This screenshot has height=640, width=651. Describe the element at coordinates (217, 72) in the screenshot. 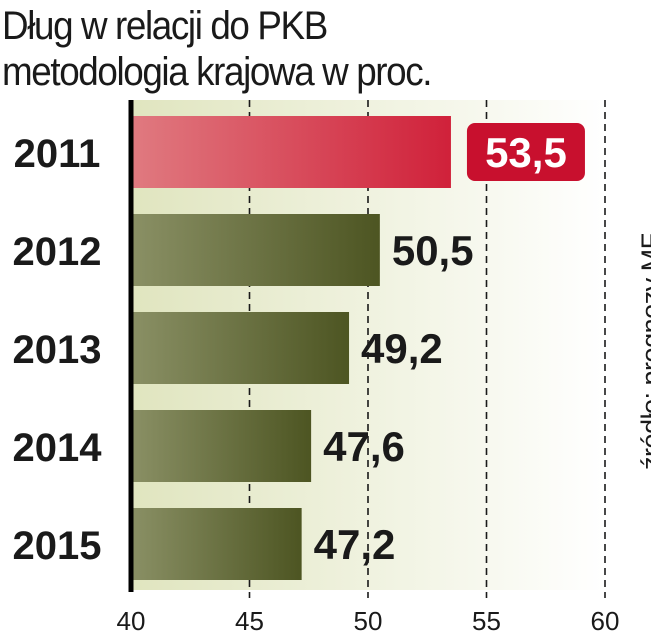

I see `chart-subtitle: metodologia krajowa w proc.` at that location.